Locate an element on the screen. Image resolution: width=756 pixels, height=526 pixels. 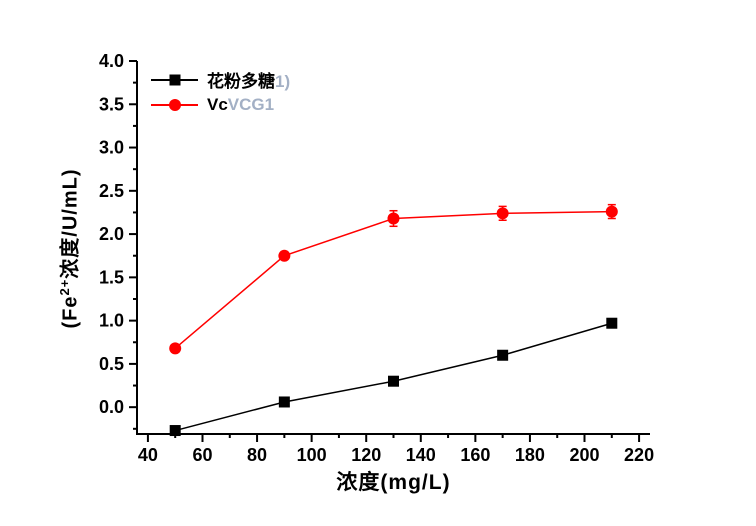
x-tick-label: 200 is located at coordinates (584, 455).